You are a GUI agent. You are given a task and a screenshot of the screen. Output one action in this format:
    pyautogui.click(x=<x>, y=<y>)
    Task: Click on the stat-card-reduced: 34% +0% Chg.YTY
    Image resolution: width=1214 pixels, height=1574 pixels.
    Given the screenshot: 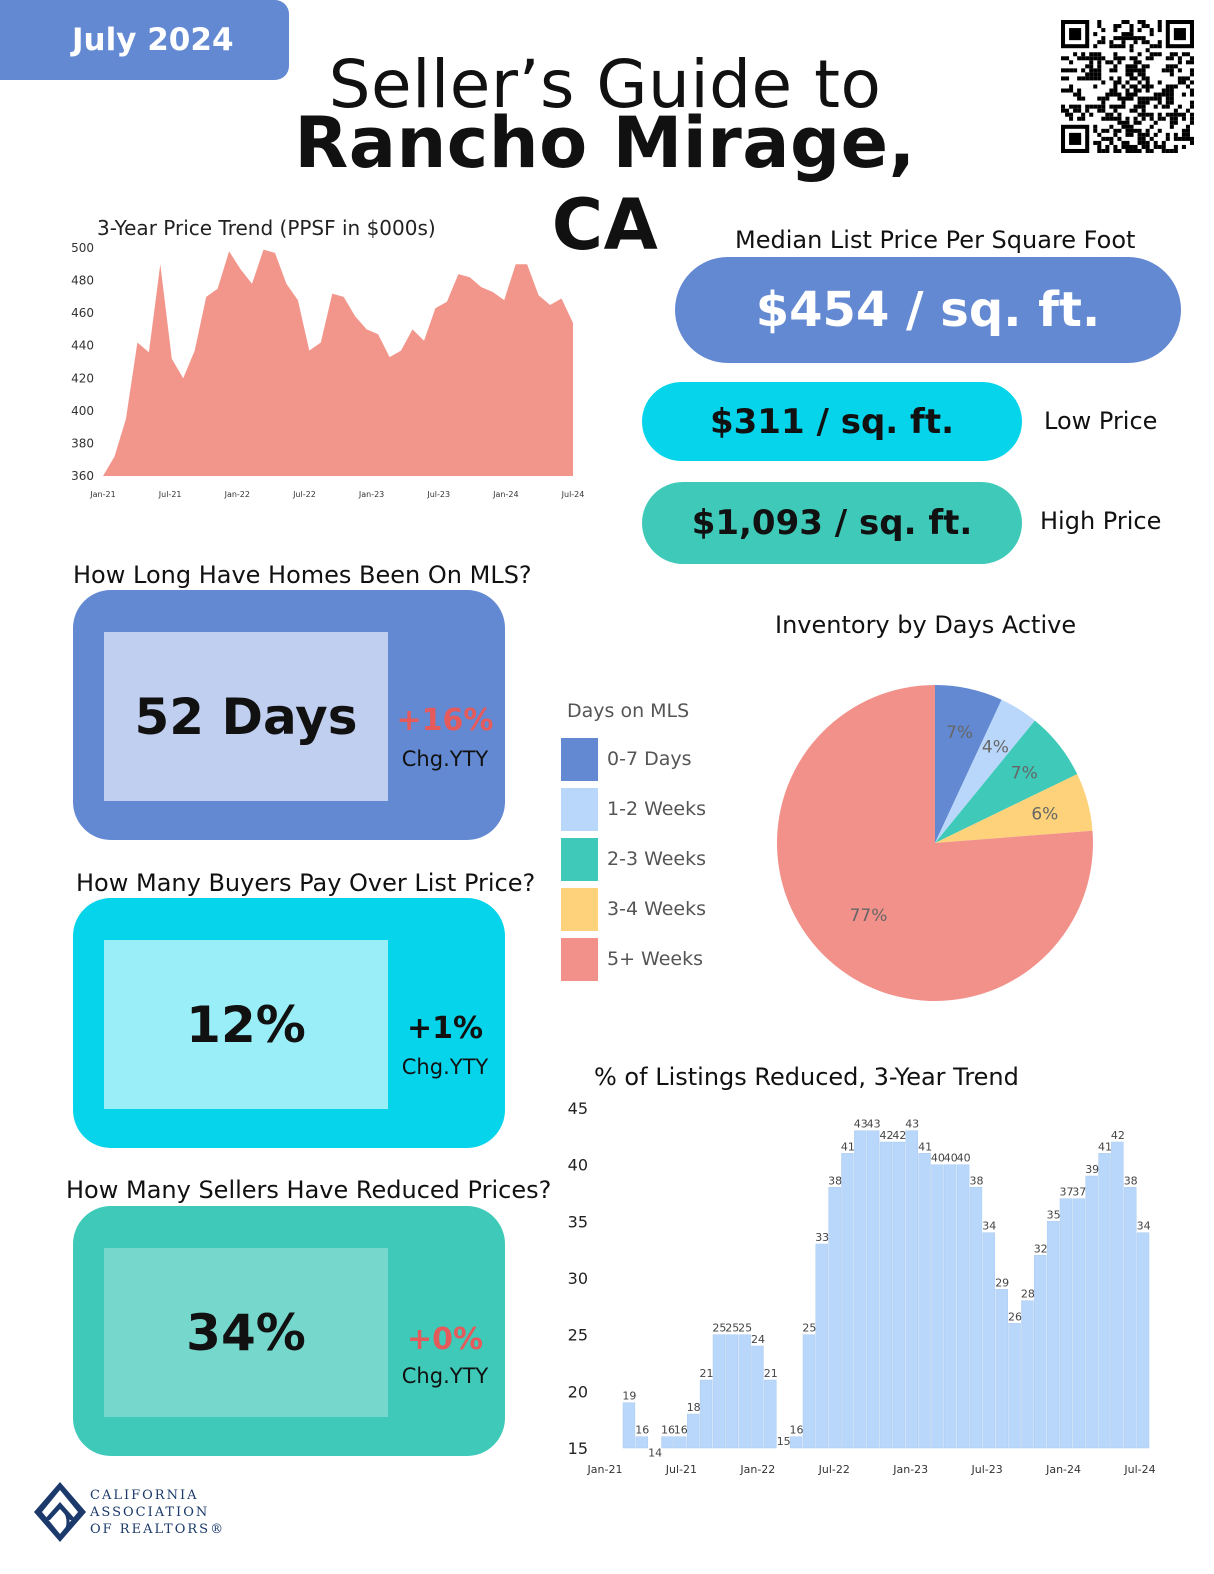 What is the action you would take?
    pyautogui.click(x=289, y=1331)
    